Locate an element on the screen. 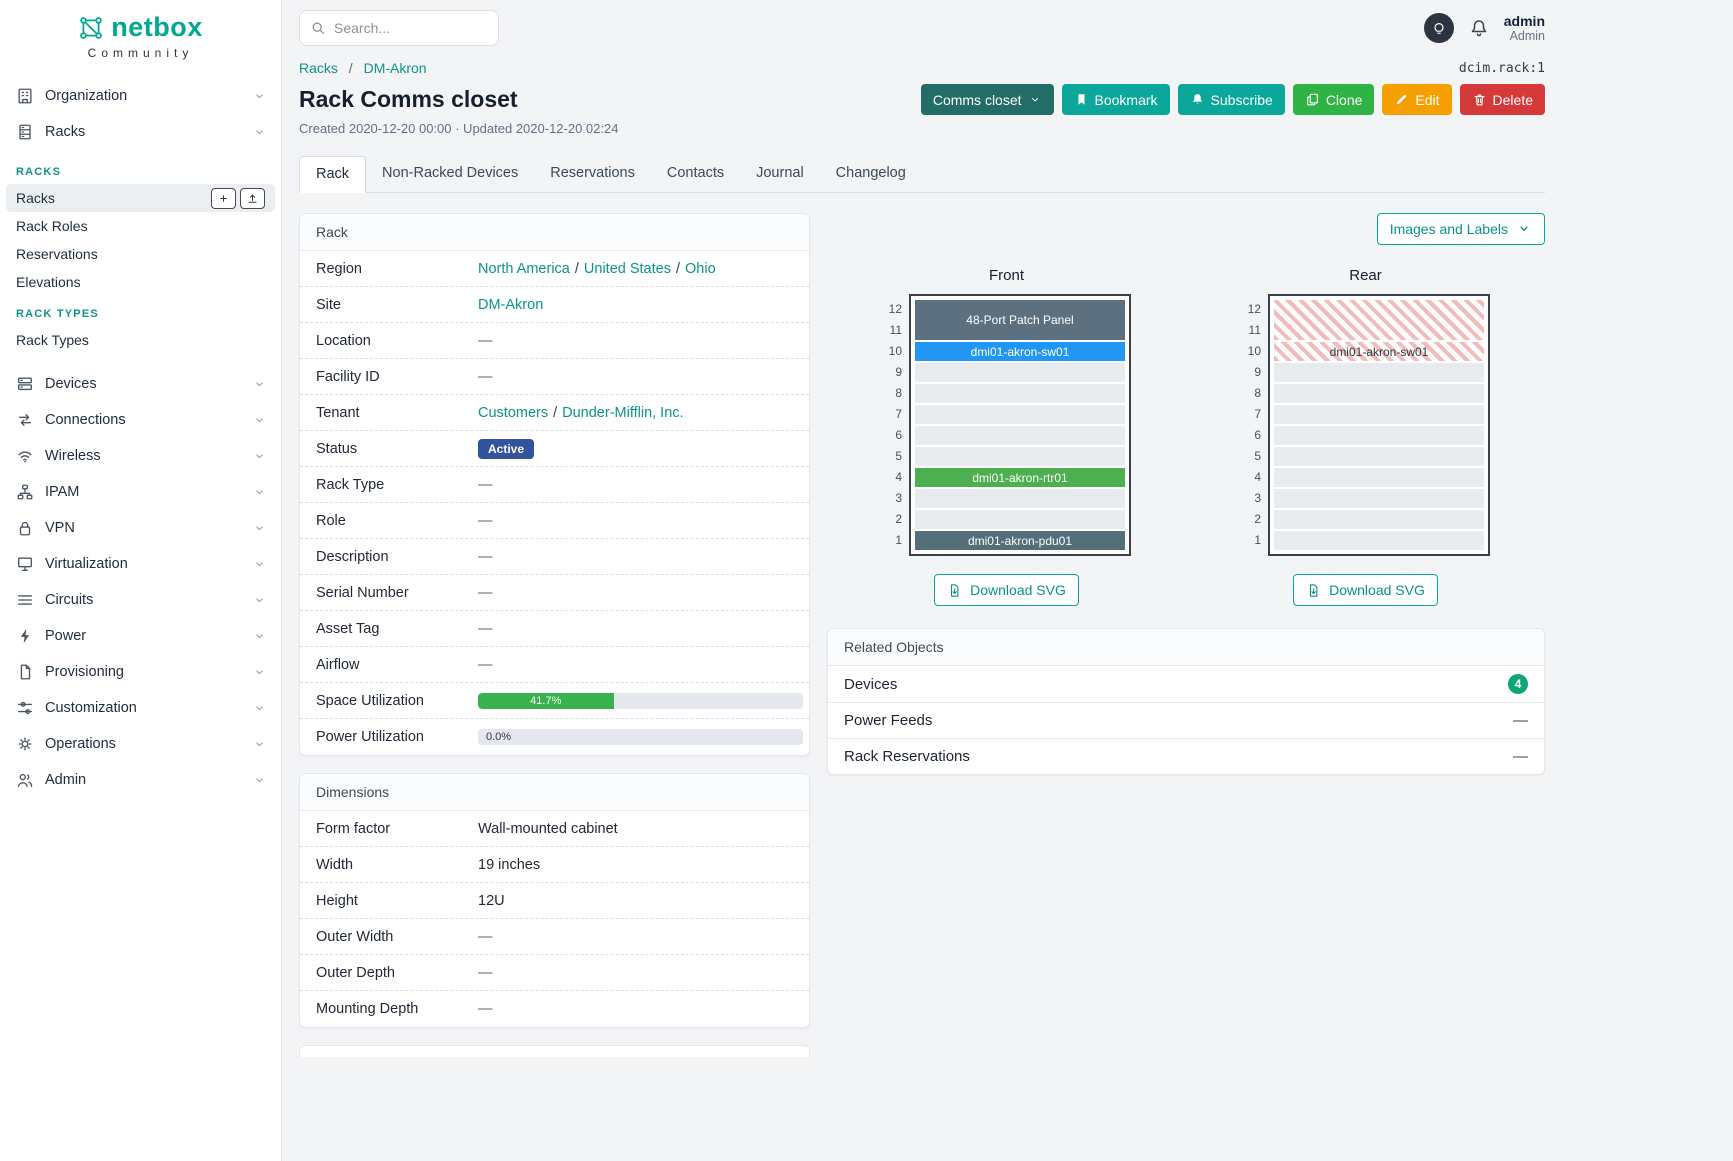 Image resolution: width=1733 pixels, height=1161 pixels. tab-rack: Rack is located at coordinates (333, 174).